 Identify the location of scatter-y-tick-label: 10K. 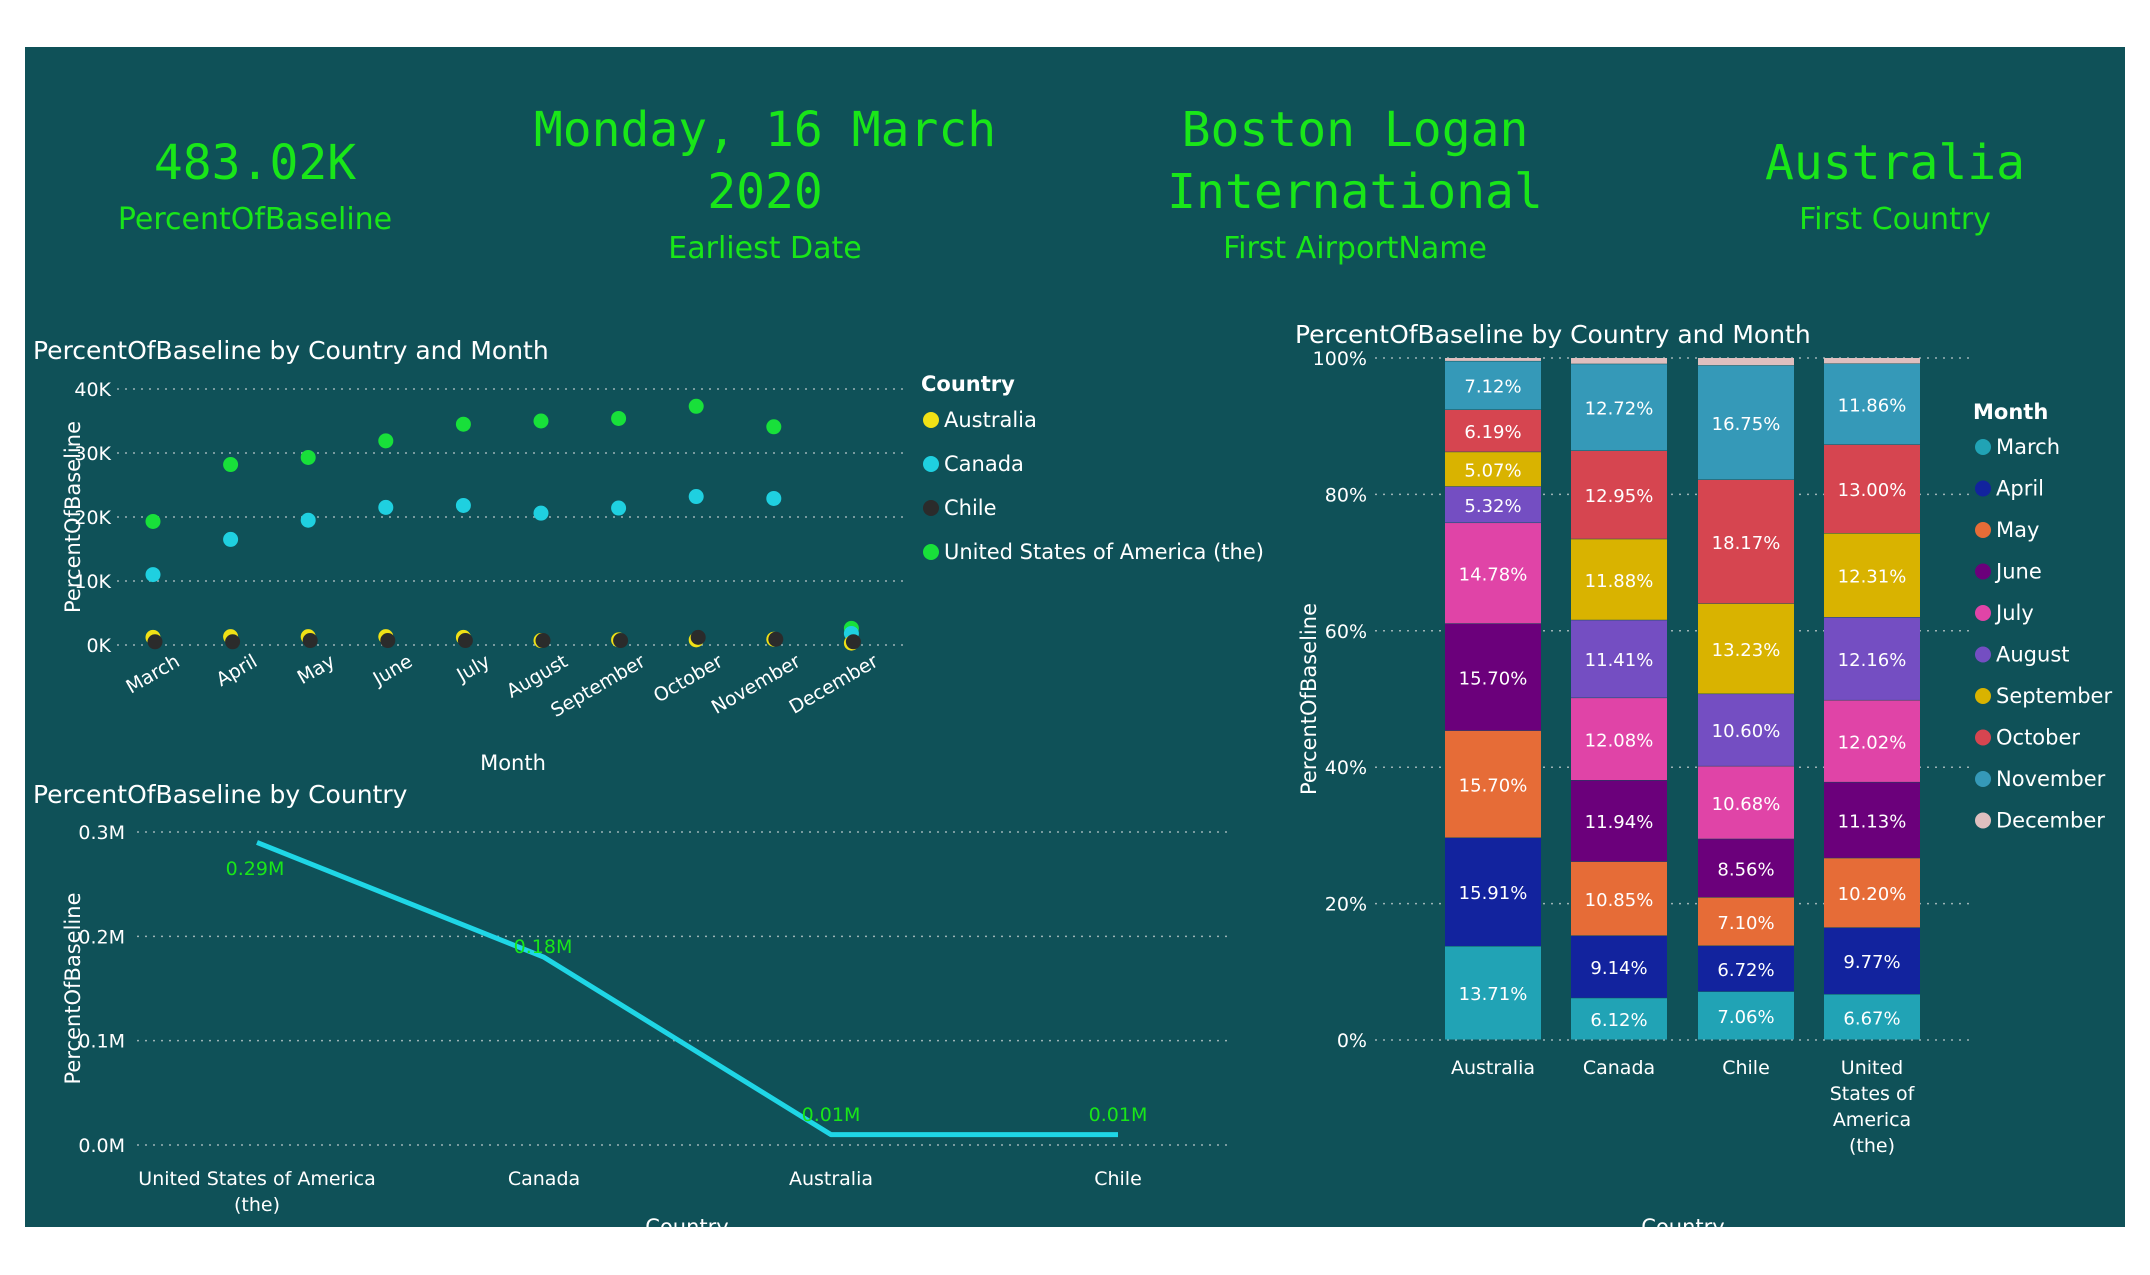
(92, 582).